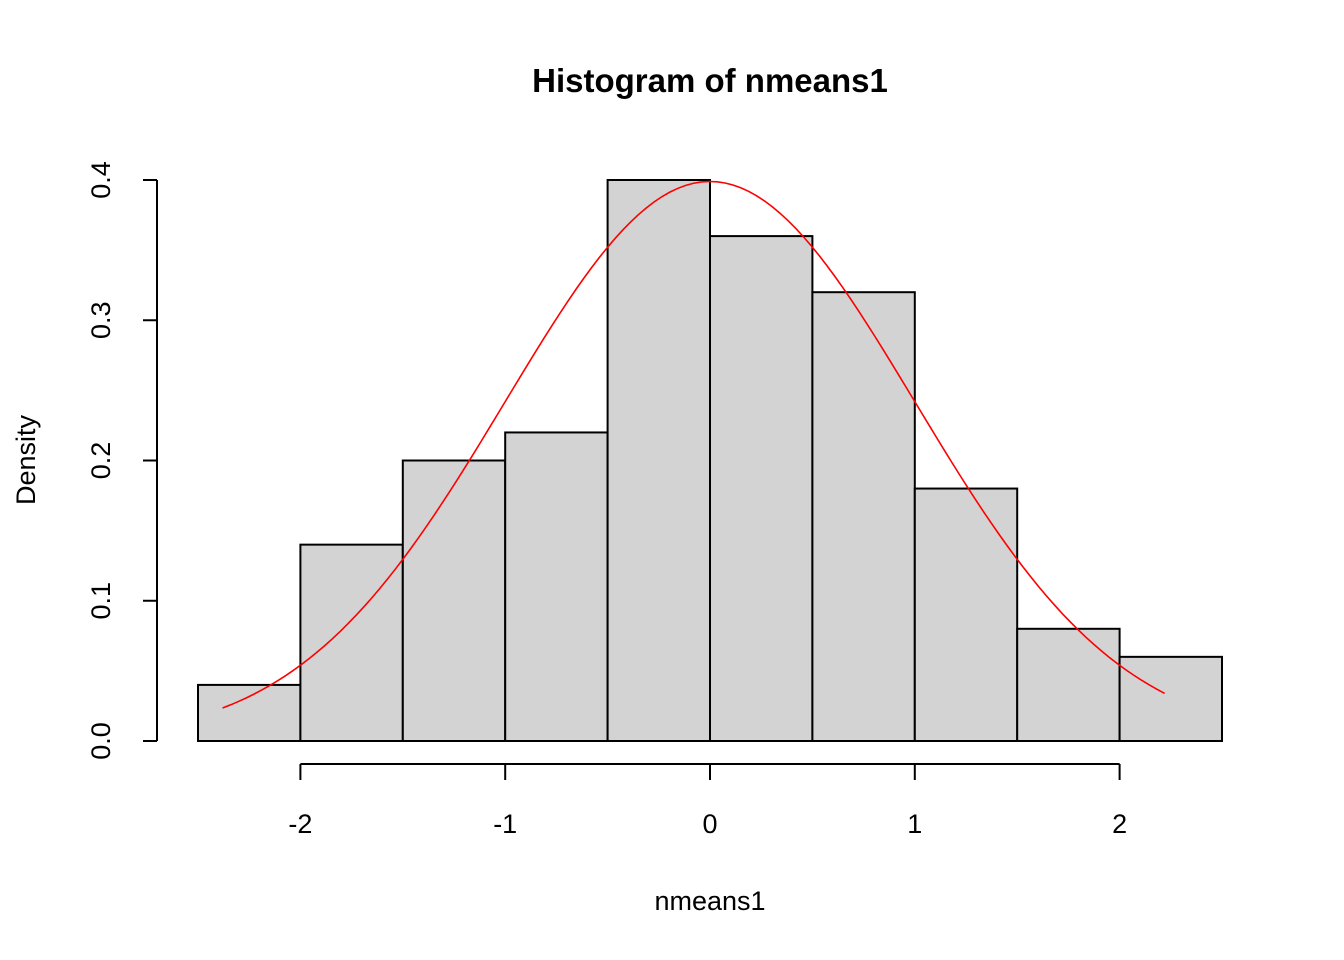  What do you see at coordinates (505, 824) in the screenshot?
I see `x-tick-label-1: -1` at bounding box center [505, 824].